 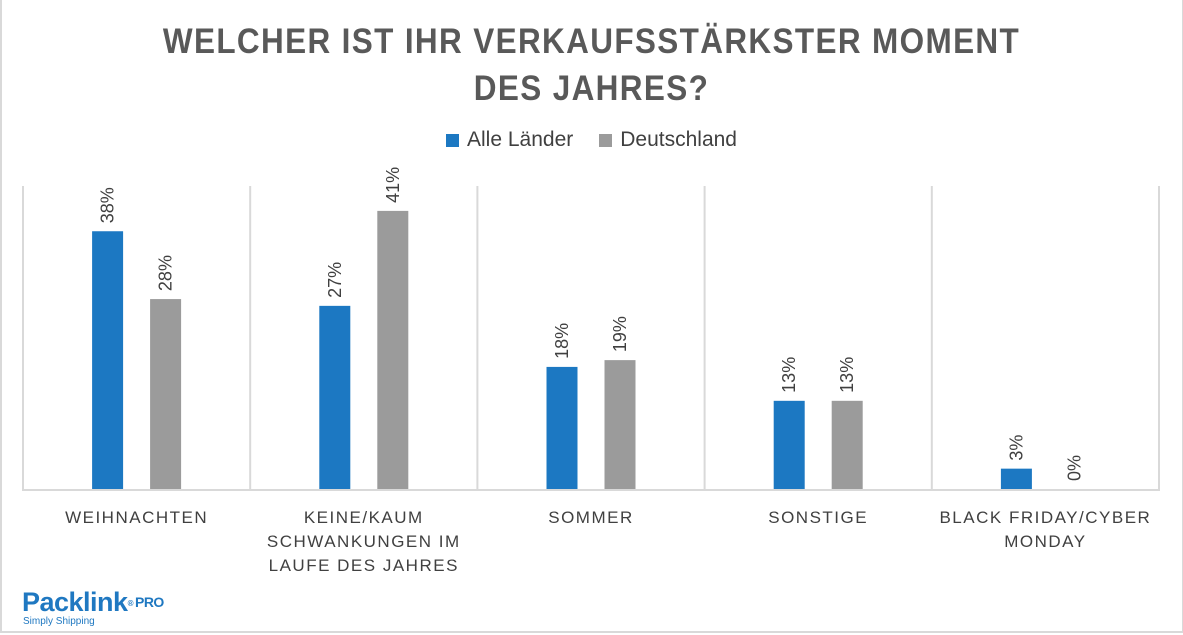 I want to click on chart-title-line-2: DES JAHRES?, so click(x=591, y=88).